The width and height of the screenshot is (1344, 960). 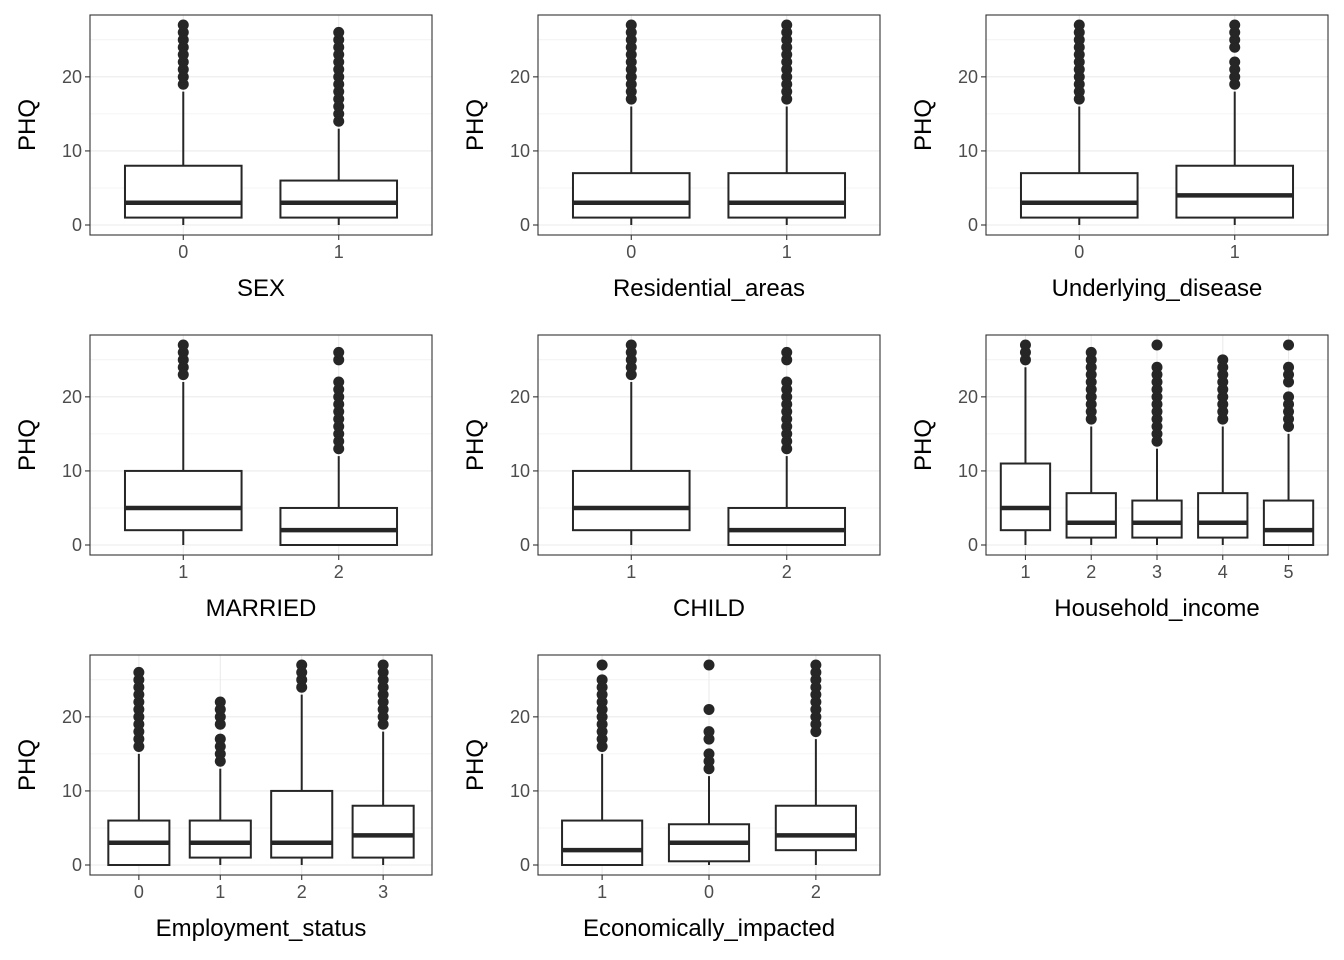 I want to click on x-axis-title: Employment_status, so click(x=261, y=928).